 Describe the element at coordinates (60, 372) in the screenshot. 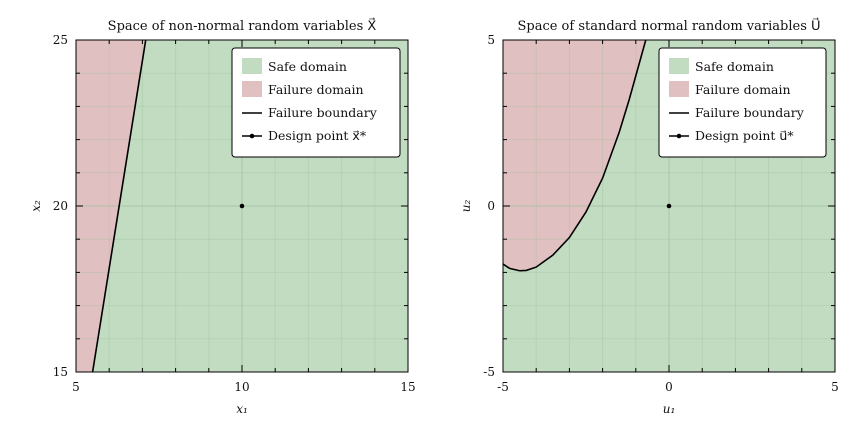

I see `chart-1-y-tick-label: 15` at that location.